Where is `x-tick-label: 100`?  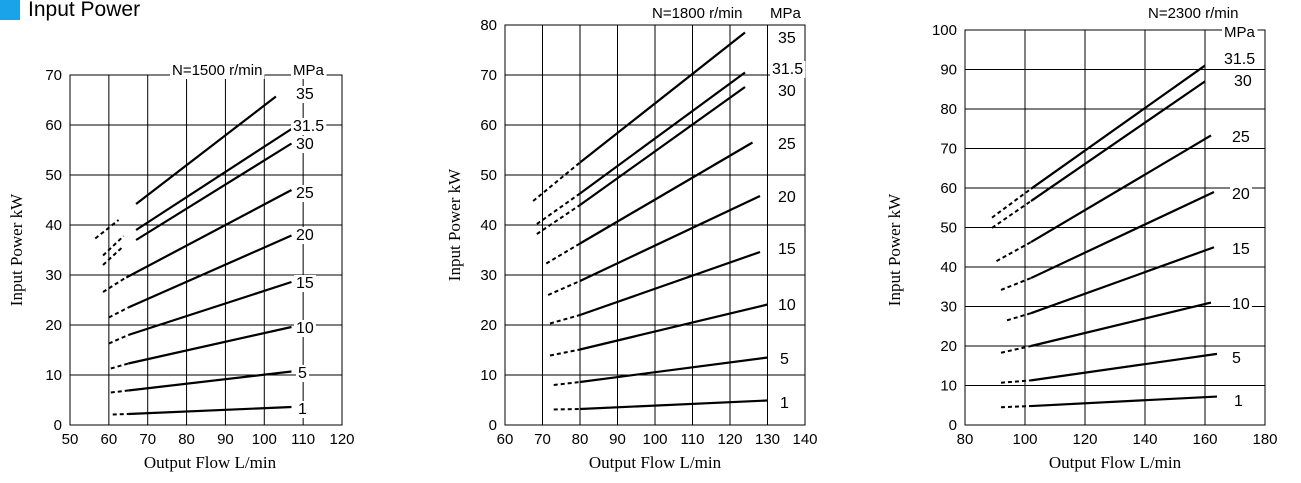 x-tick-label: 100 is located at coordinates (1024, 439).